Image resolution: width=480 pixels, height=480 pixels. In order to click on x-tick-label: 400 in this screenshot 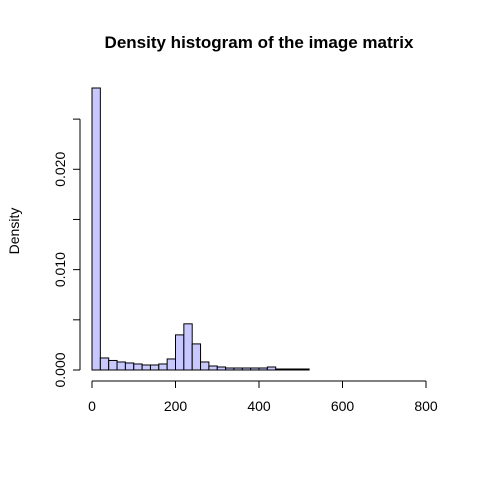, I will do `click(259, 406)`.